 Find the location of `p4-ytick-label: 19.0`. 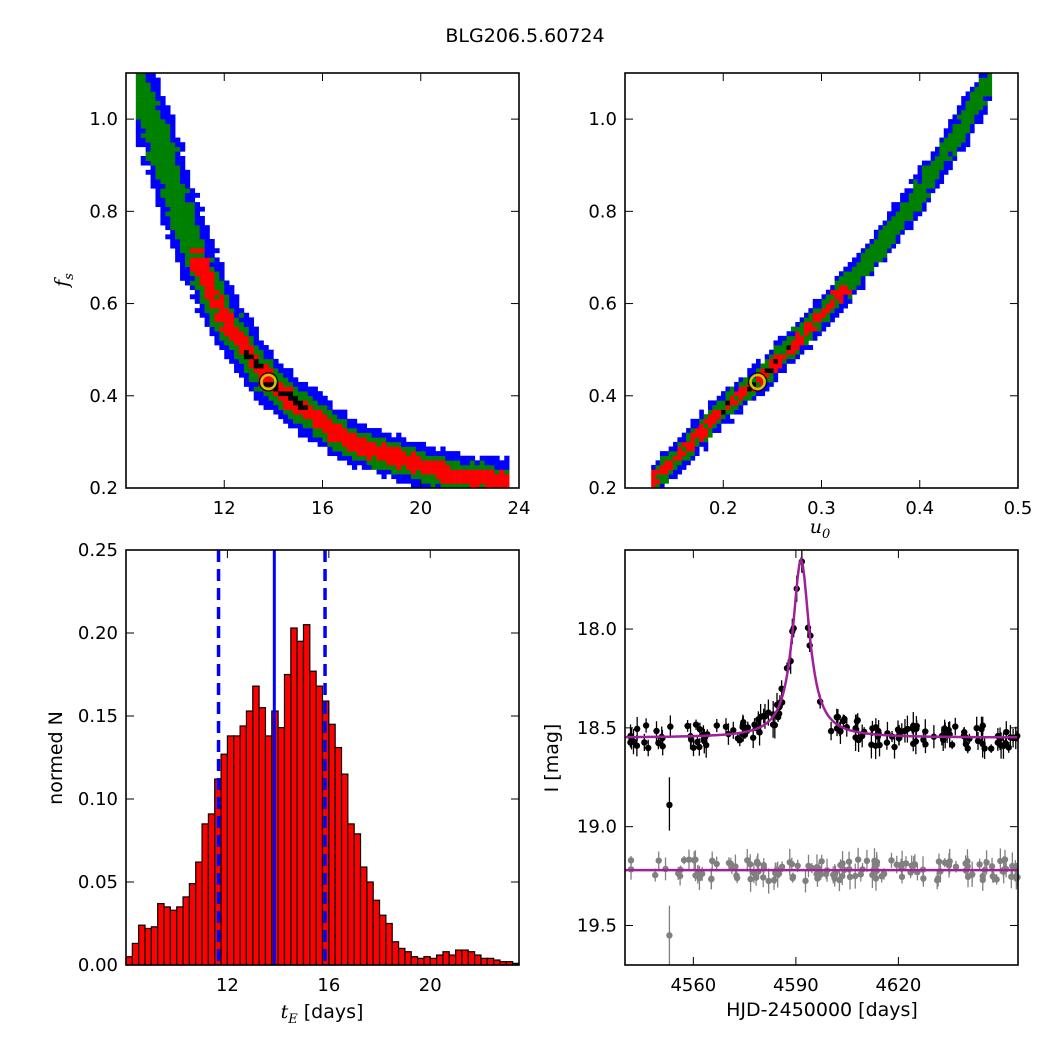

p4-ytick-label: 19.0 is located at coordinates (597, 827).